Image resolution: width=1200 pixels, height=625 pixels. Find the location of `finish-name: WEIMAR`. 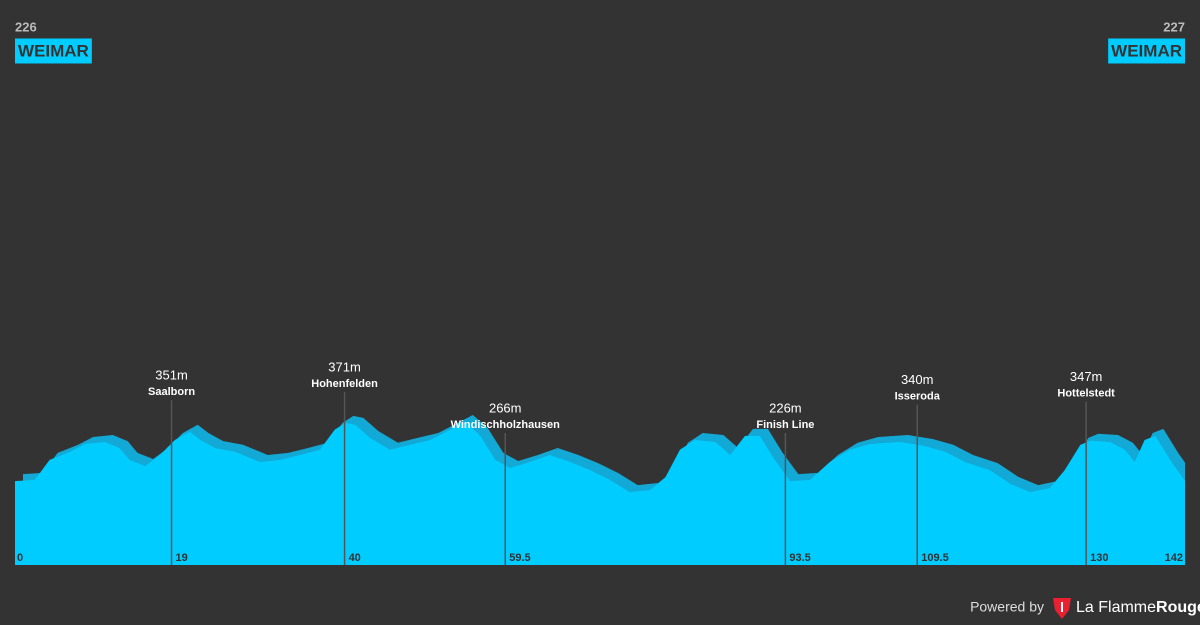

finish-name: WEIMAR is located at coordinates (1146, 50).